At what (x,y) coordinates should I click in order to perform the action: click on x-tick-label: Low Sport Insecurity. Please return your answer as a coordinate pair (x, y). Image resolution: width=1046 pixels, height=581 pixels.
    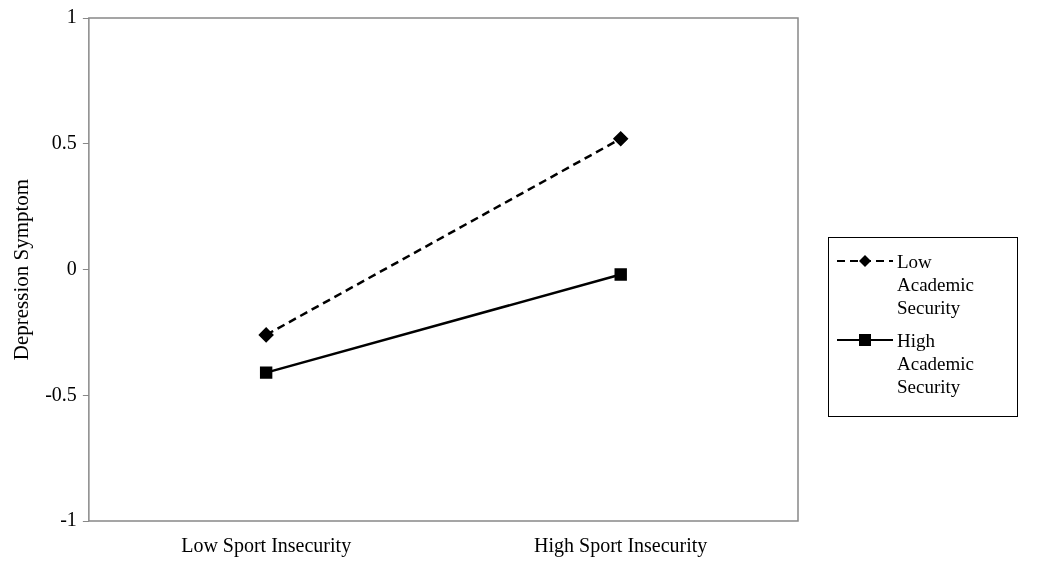
    Looking at the image, I should click on (266, 546).